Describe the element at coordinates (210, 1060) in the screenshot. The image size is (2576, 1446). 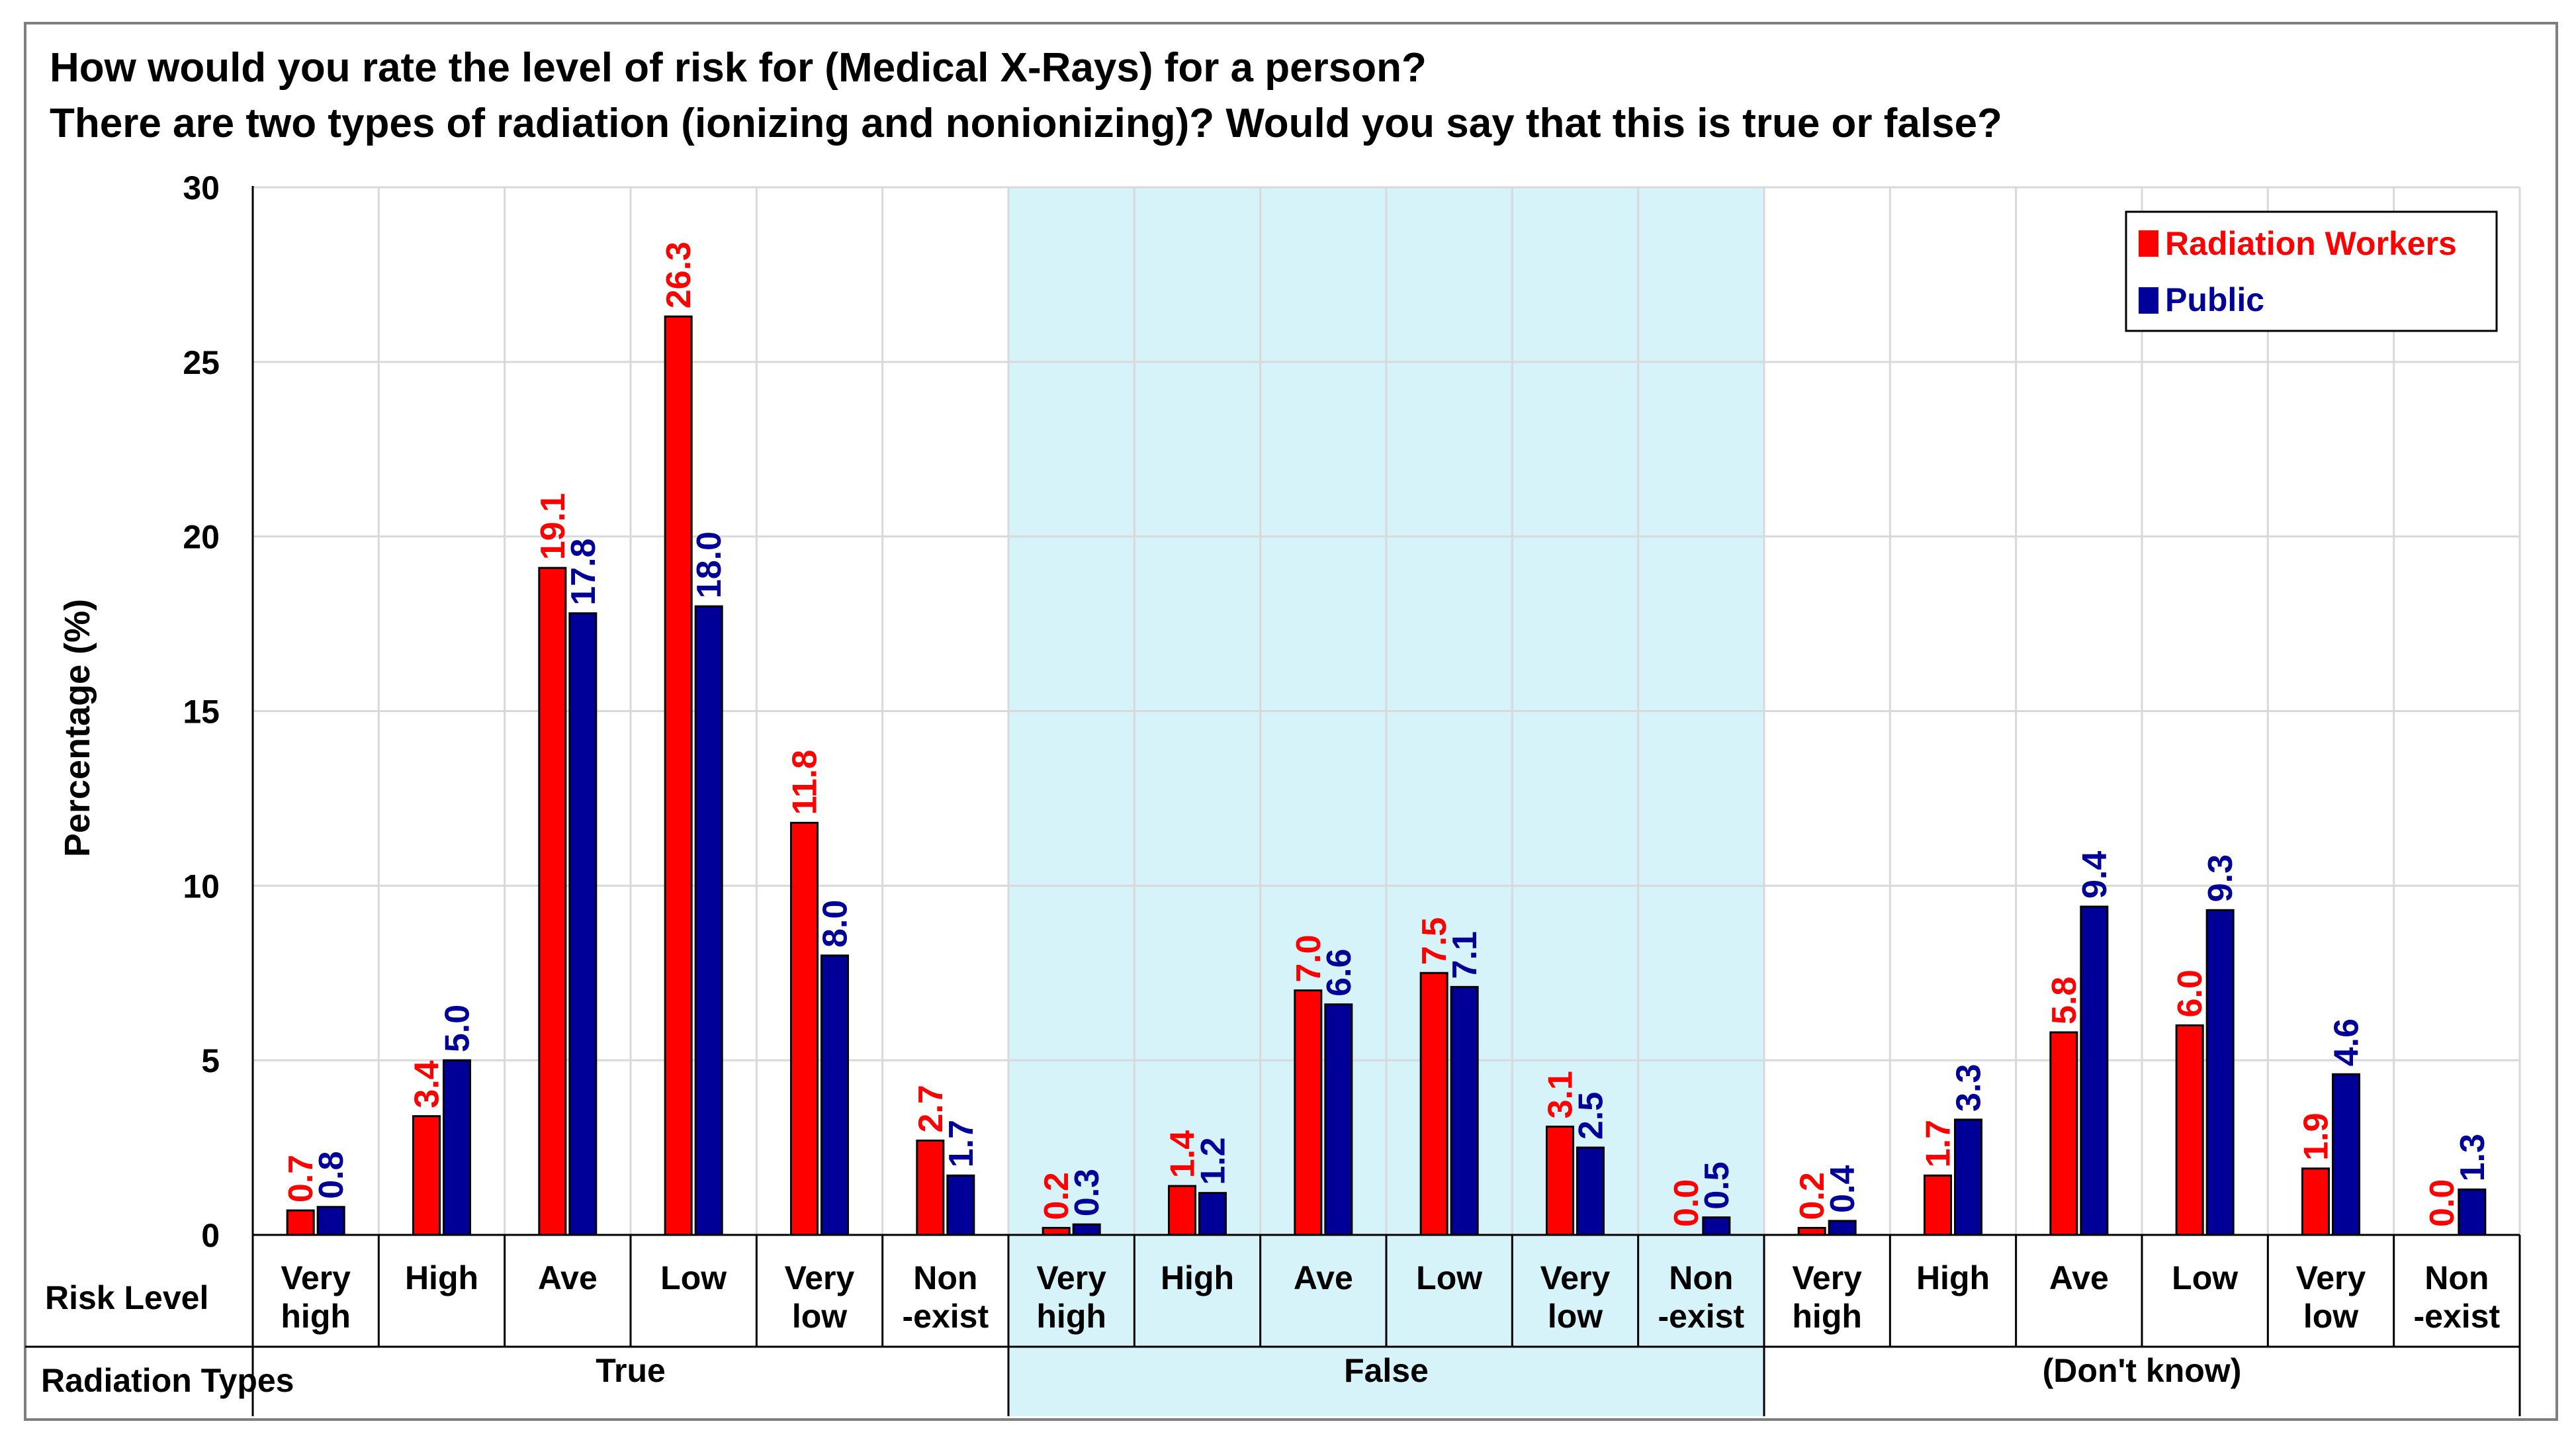
I see `y-tick-label: 5` at that location.